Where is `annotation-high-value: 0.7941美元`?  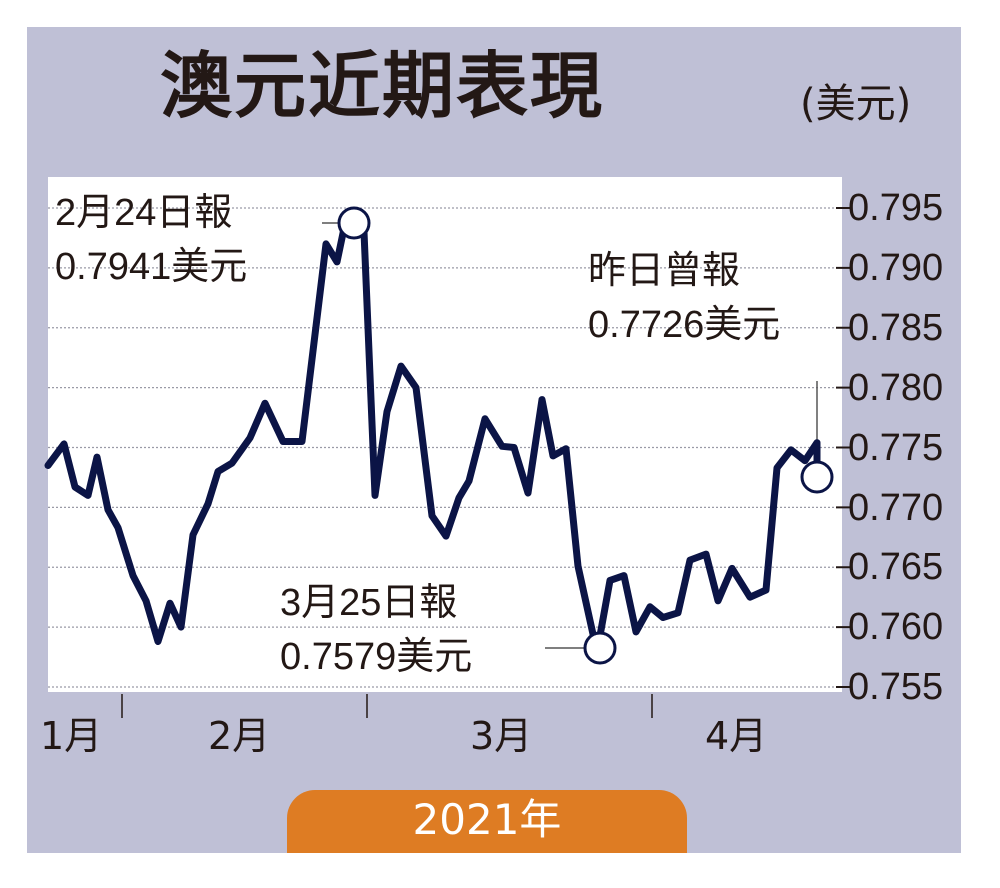
annotation-high-value: 0.7941美元 is located at coordinates (151, 267).